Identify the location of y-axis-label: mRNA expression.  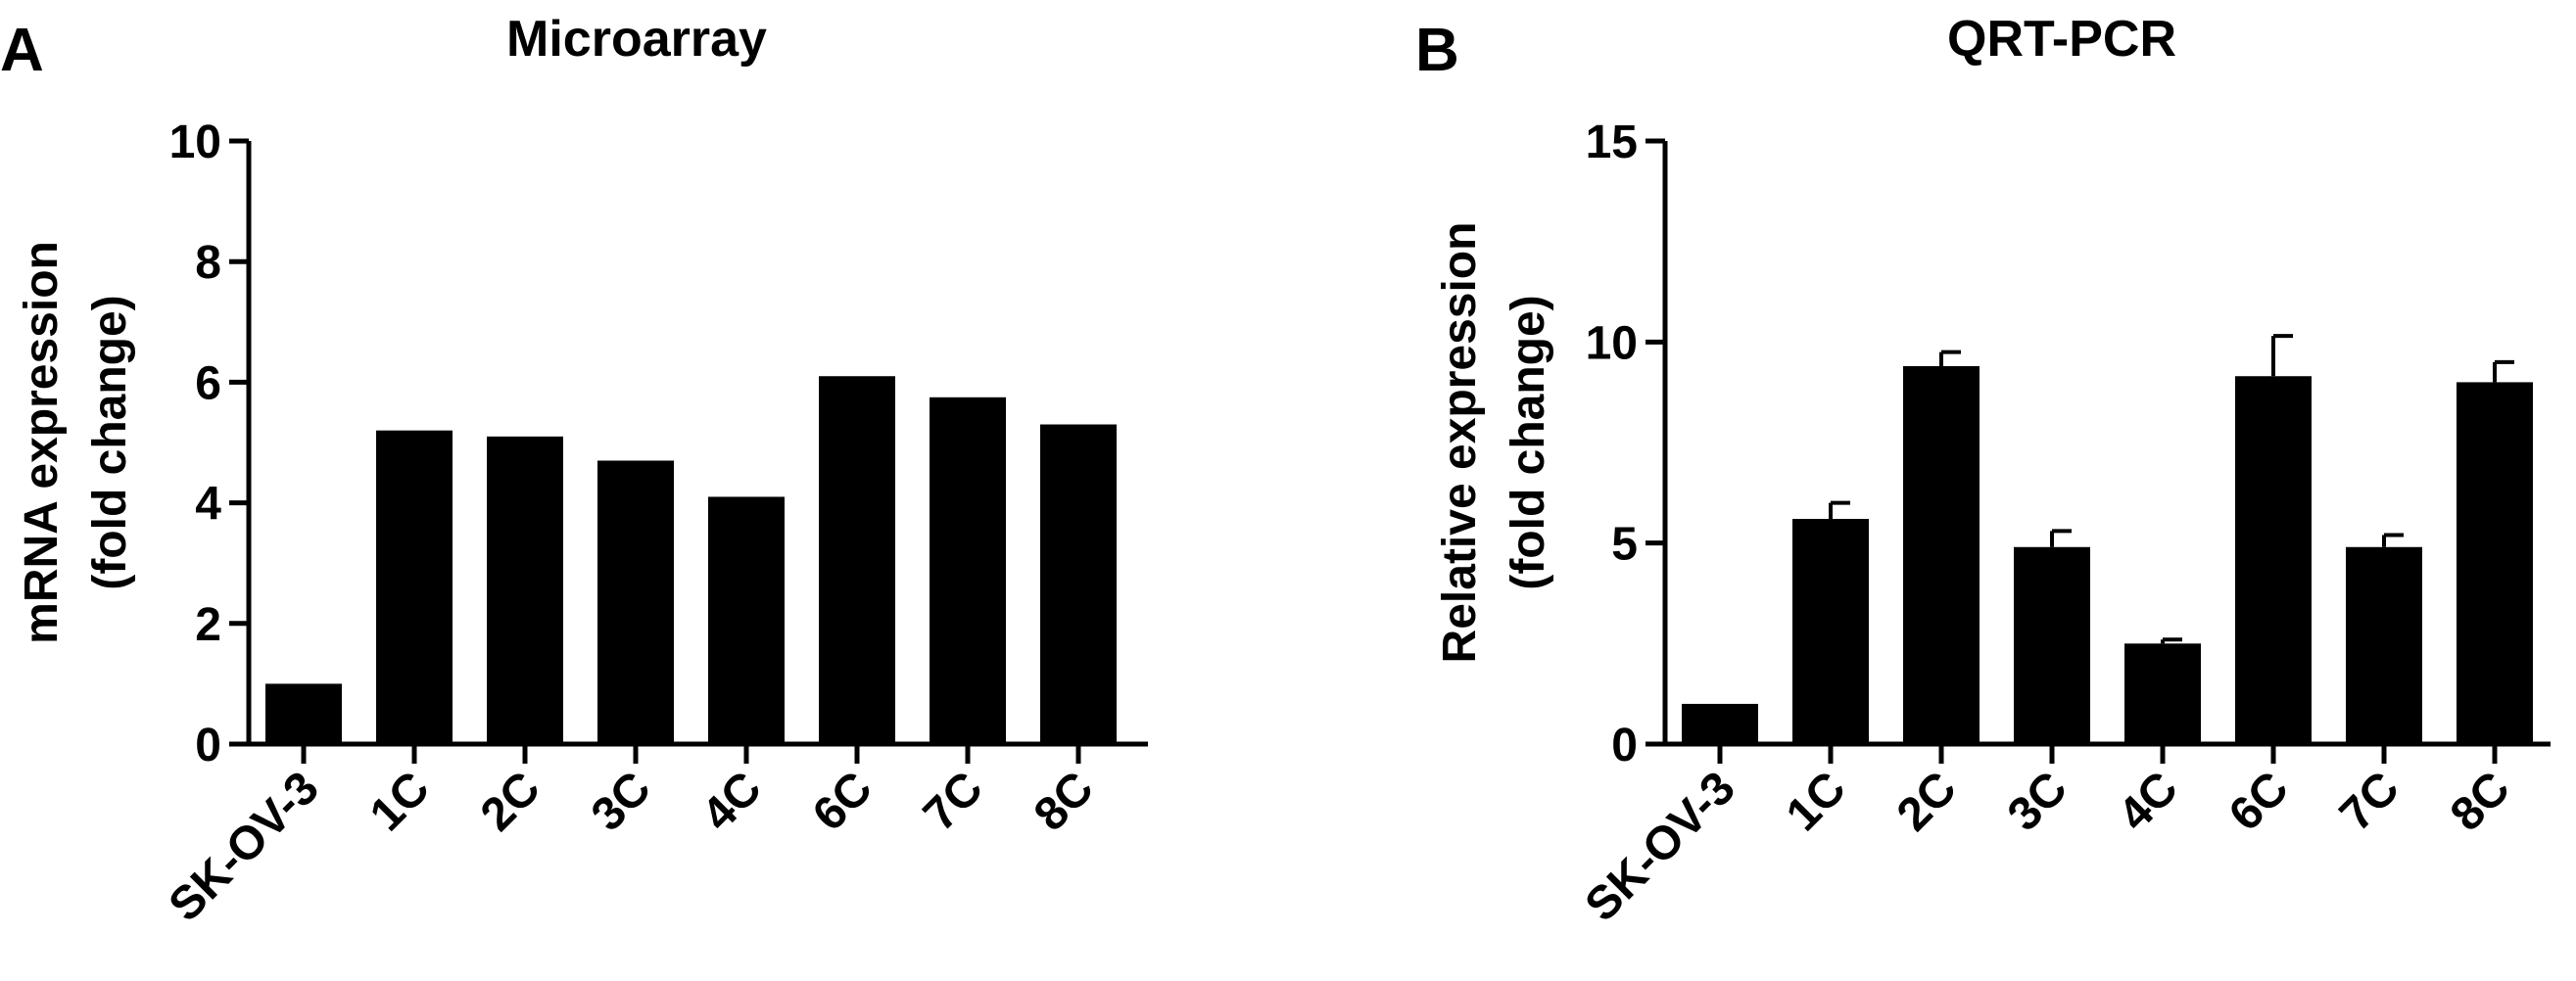
(42, 442).